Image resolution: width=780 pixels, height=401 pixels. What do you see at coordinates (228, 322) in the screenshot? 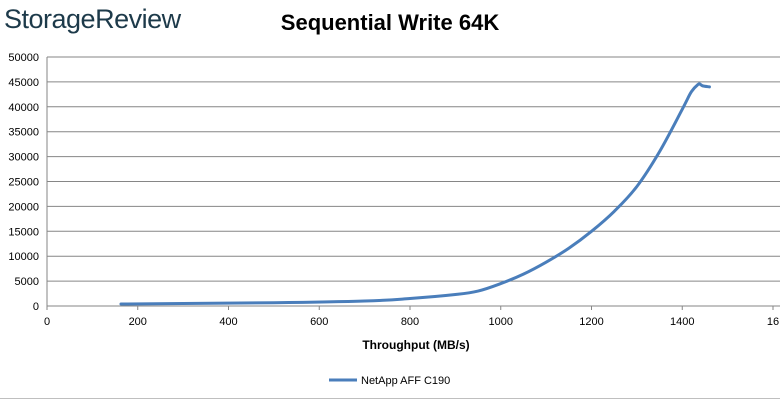
I see `x-tick-label: 400` at bounding box center [228, 322].